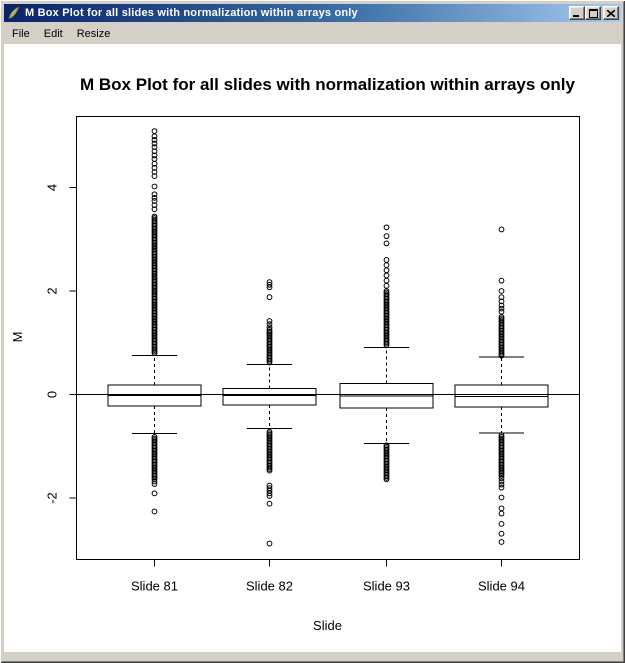 The width and height of the screenshot is (625, 663). I want to click on menu-item-edit: Edit, so click(53, 33).